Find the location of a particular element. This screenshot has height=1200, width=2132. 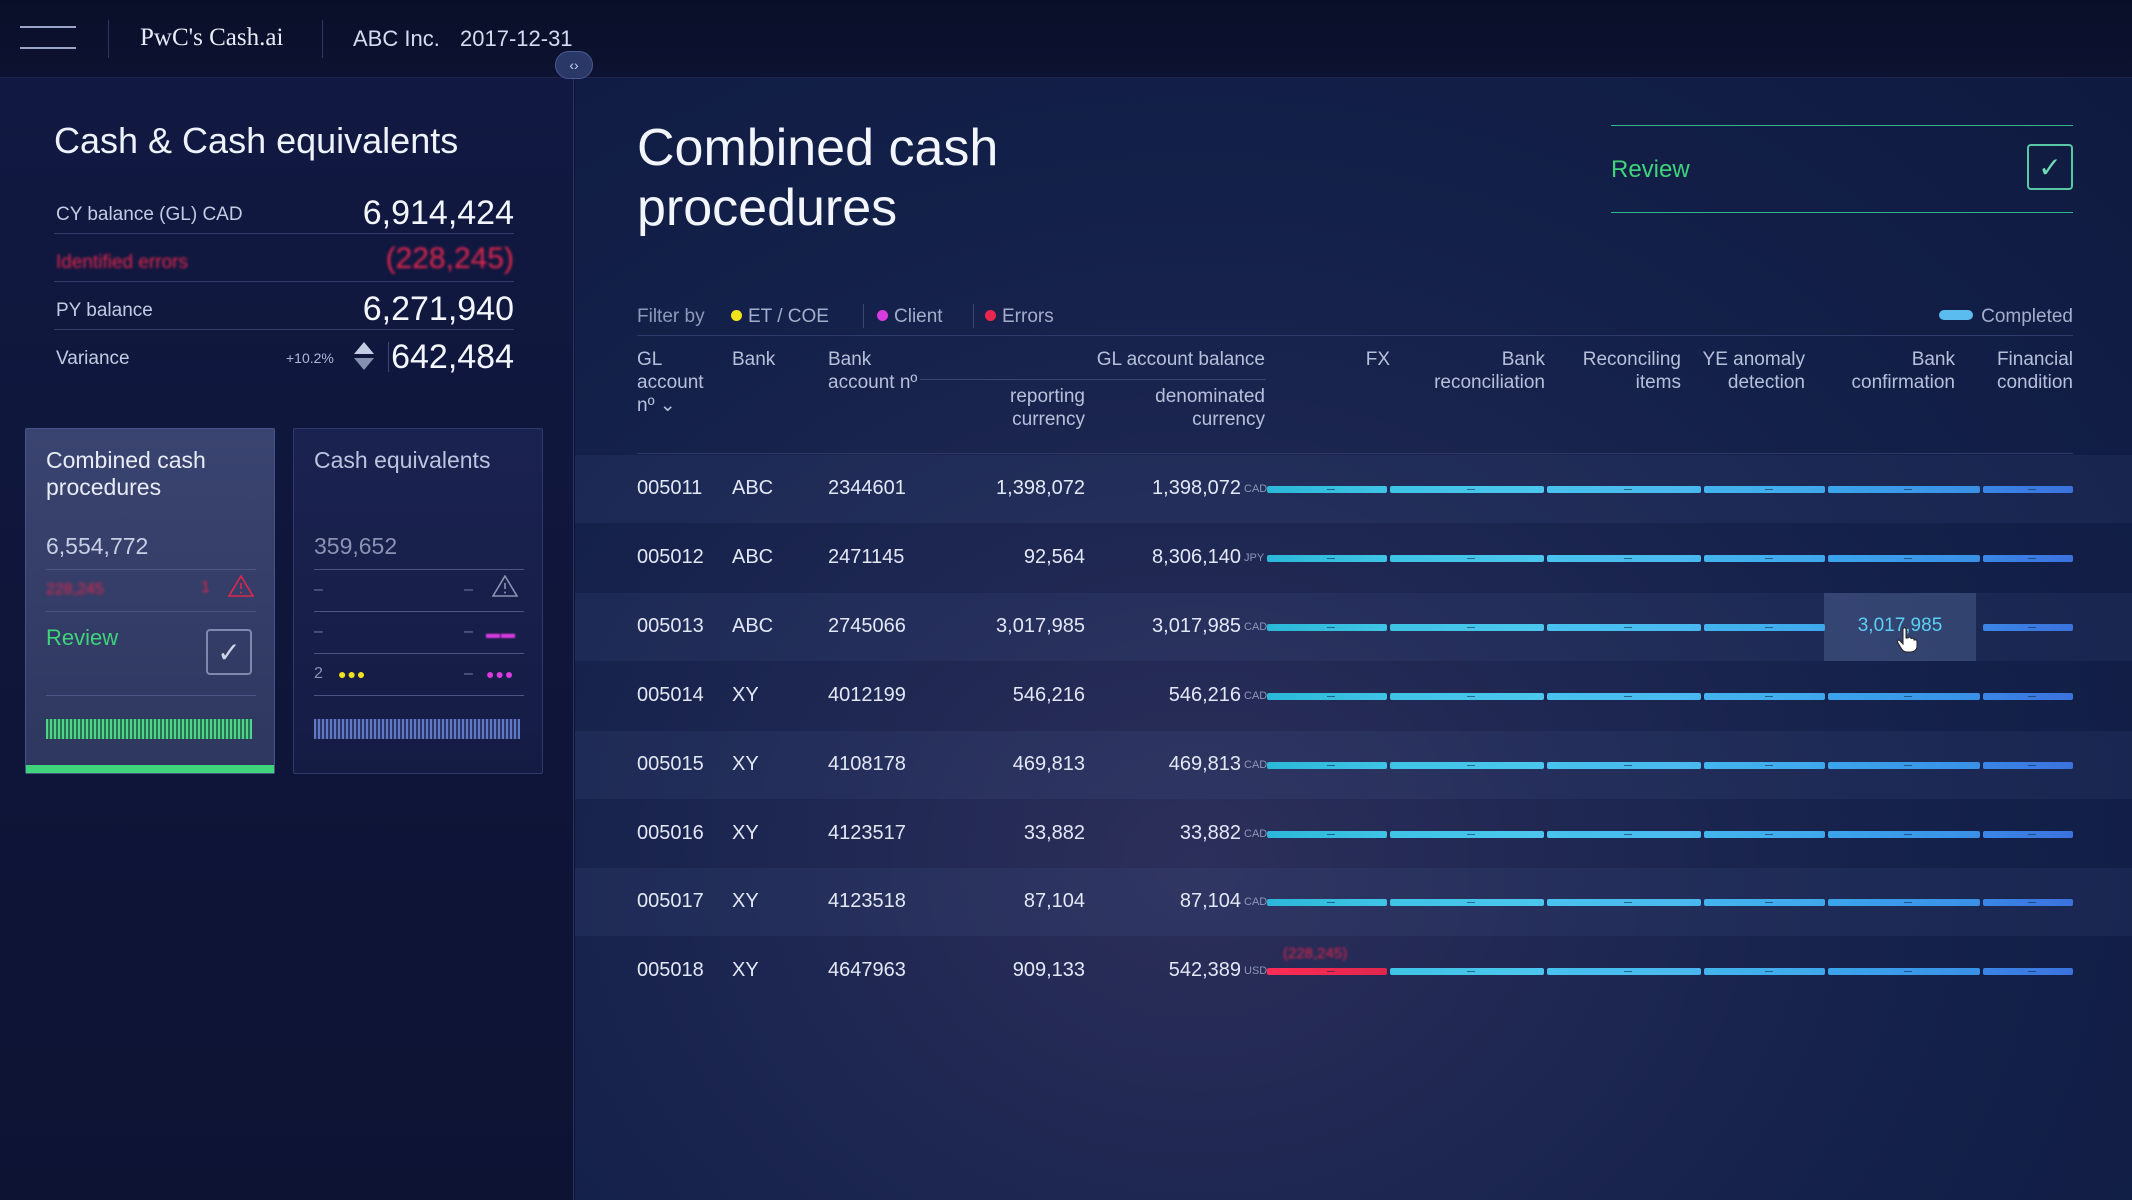

table-row: 005016 XY 4123517 33,882 33,882 CAD is located at coordinates (1353, 834).